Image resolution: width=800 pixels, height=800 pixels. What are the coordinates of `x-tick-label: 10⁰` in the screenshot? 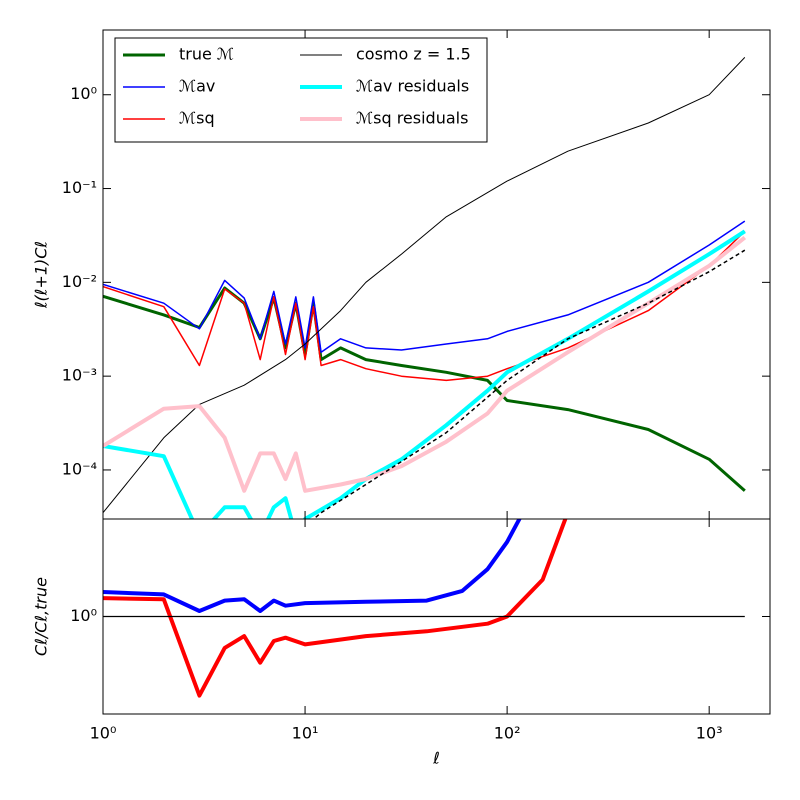 It's located at (103, 733).